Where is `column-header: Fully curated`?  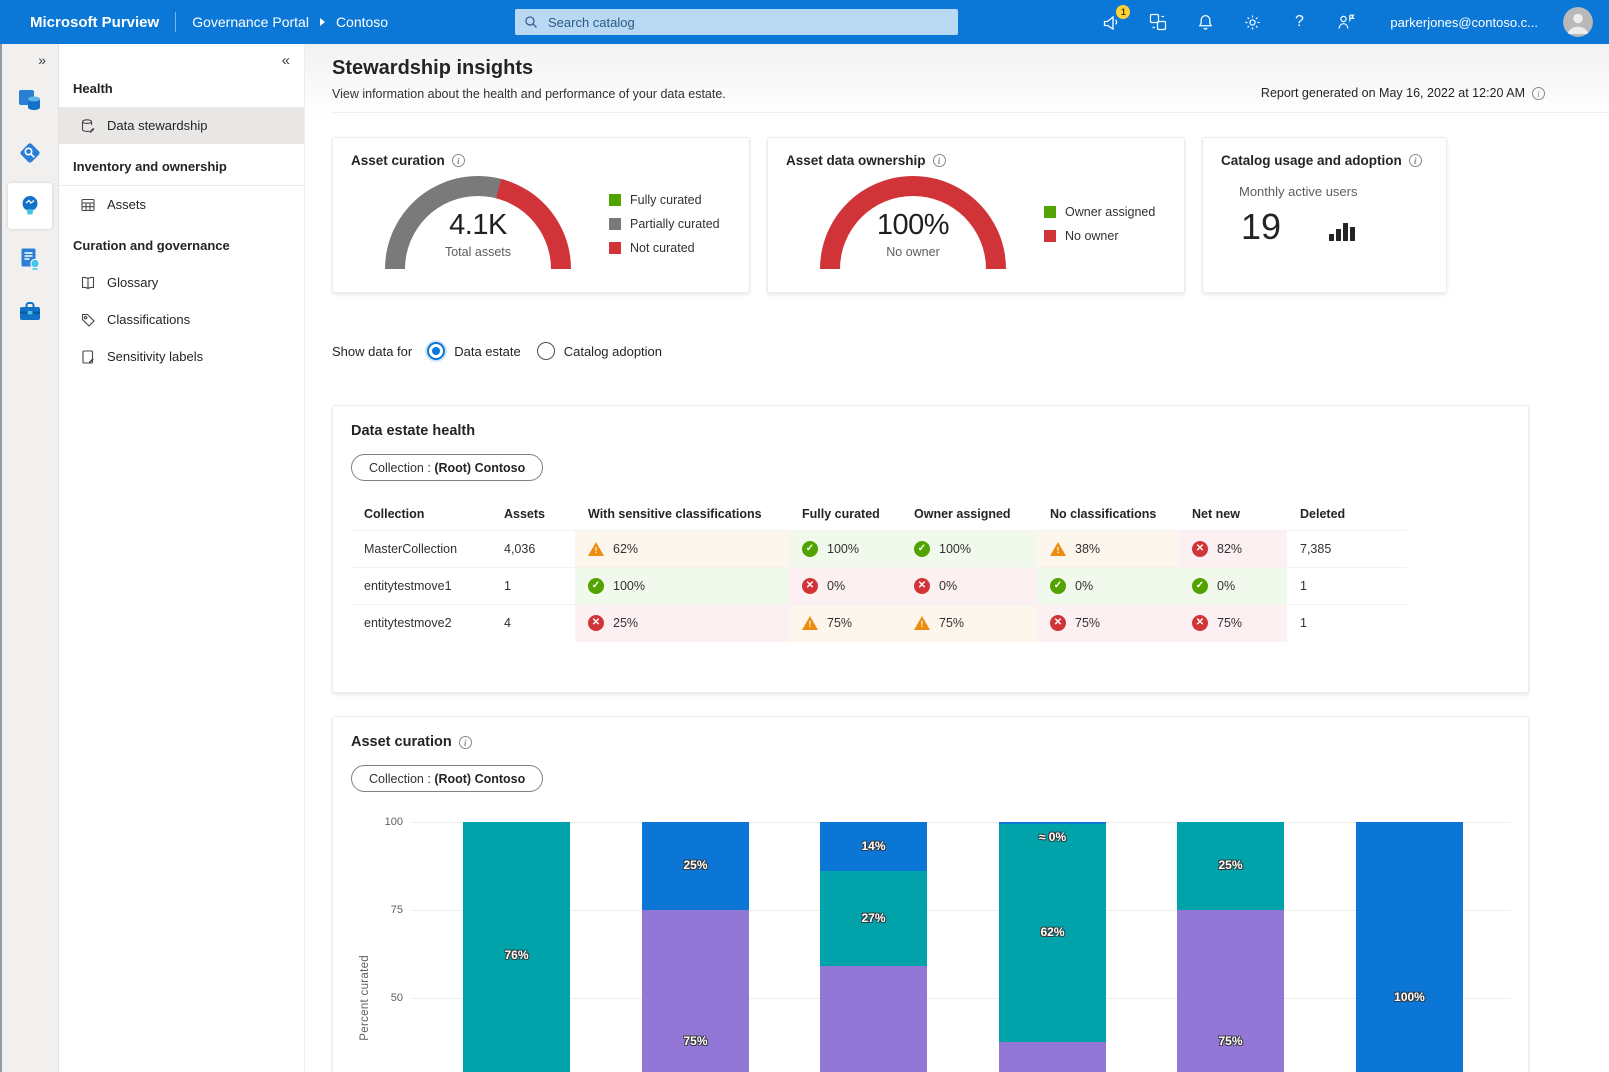 column-header: Fully curated is located at coordinates (841, 514).